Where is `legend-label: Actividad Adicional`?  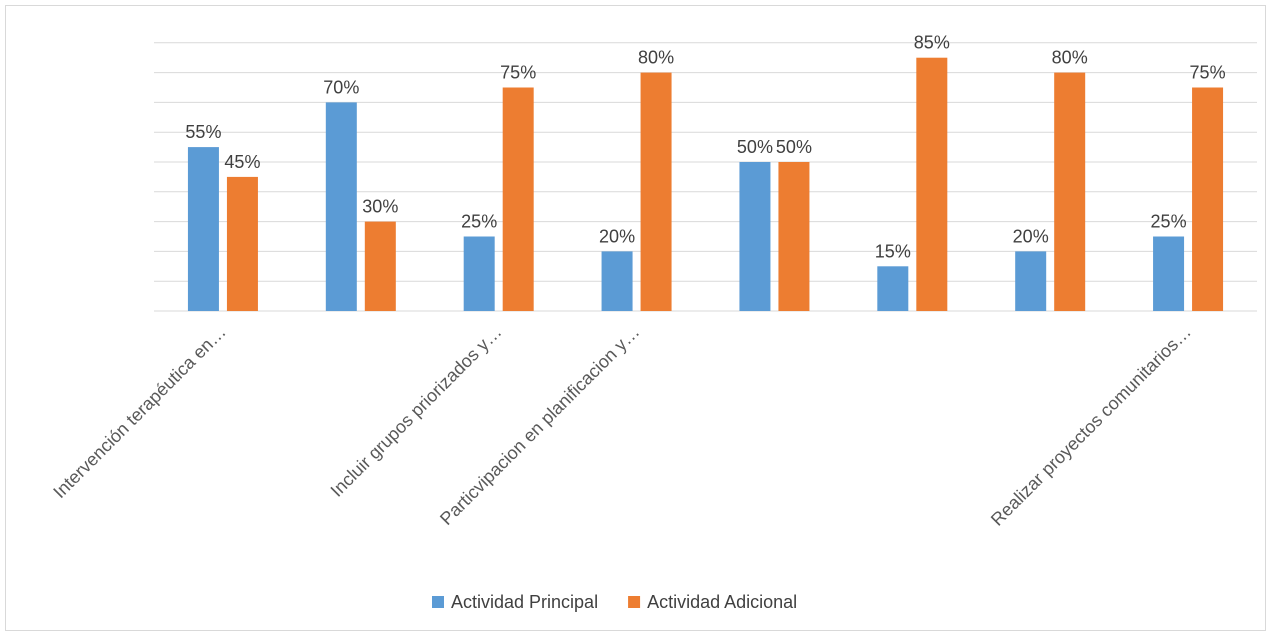 legend-label: Actividad Adicional is located at coordinates (722, 602).